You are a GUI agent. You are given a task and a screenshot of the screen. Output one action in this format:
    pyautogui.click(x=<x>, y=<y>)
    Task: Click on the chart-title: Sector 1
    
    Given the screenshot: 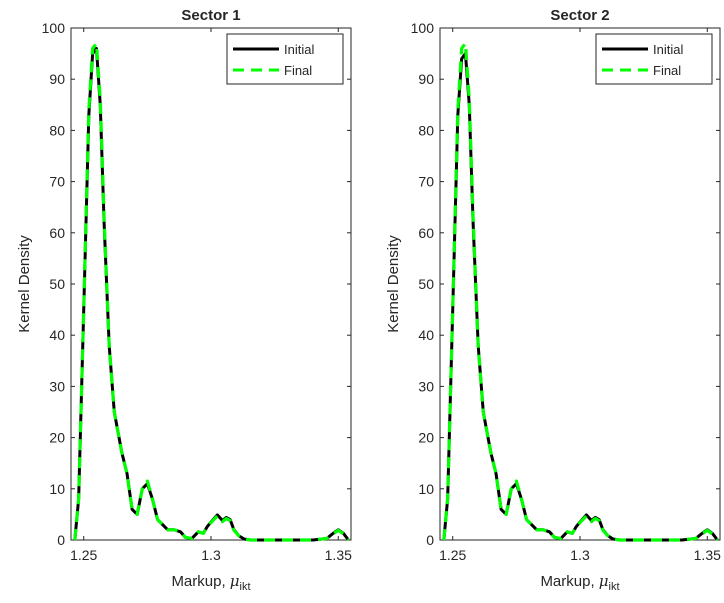 What is the action you would take?
    pyautogui.click(x=210, y=15)
    